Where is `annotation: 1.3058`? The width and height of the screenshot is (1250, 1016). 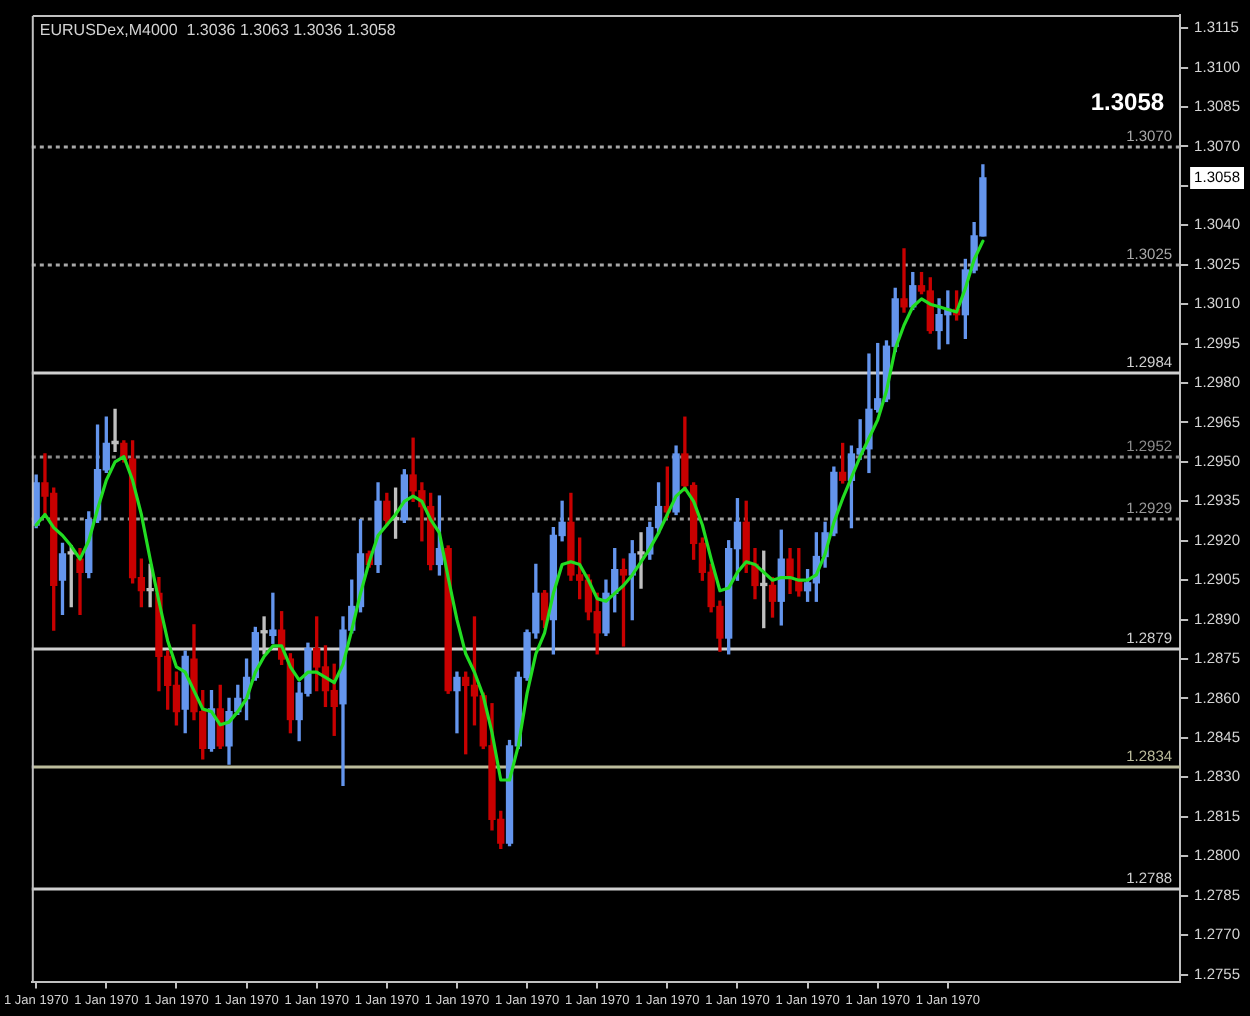 annotation: 1.3058 is located at coordinates (1127, 101).